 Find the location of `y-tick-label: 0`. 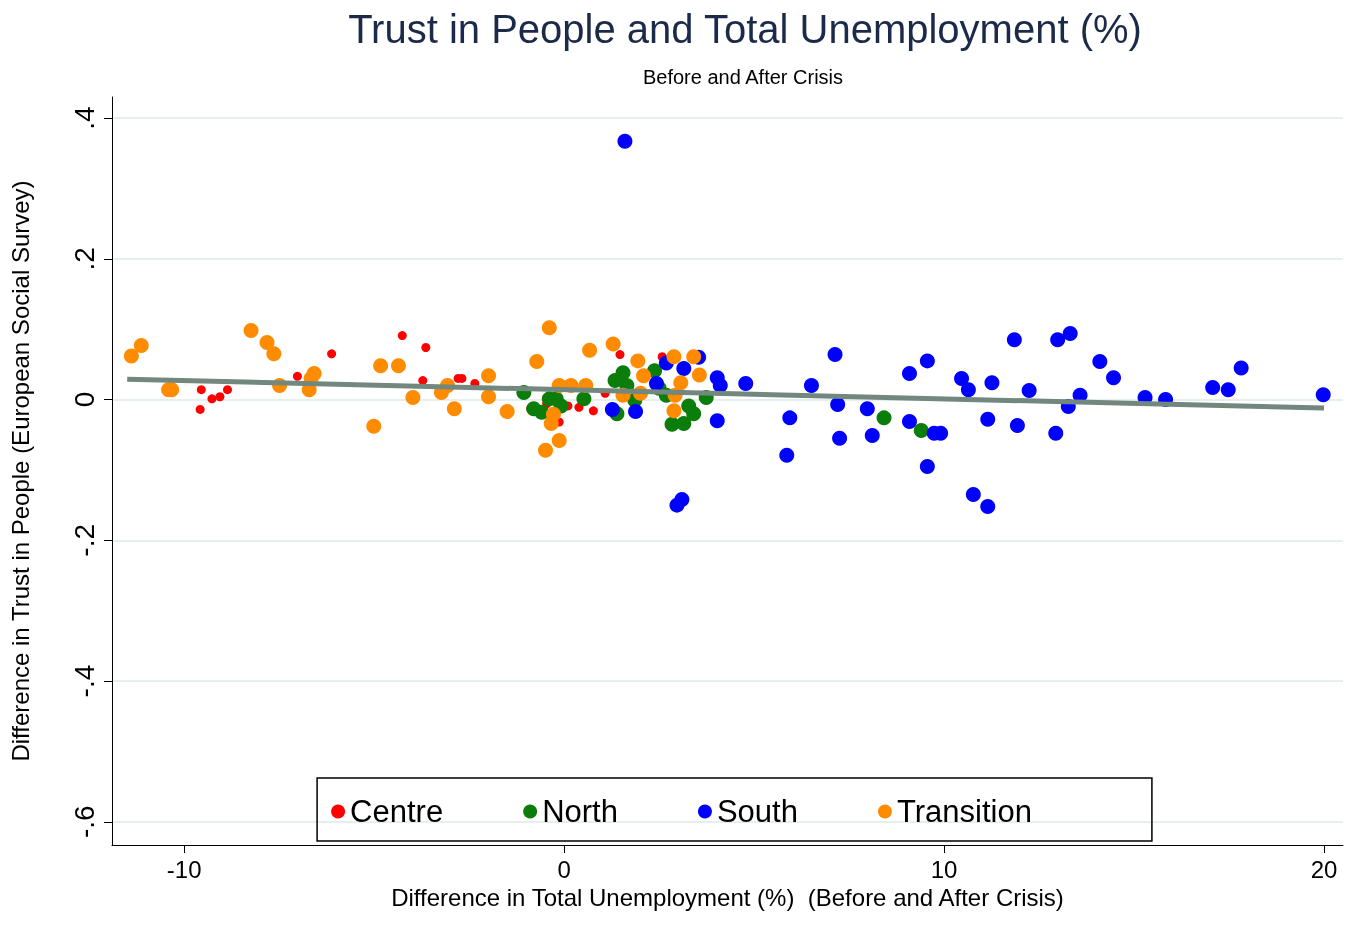

y-tick-label: 0 is located at coordinates (84, 399).